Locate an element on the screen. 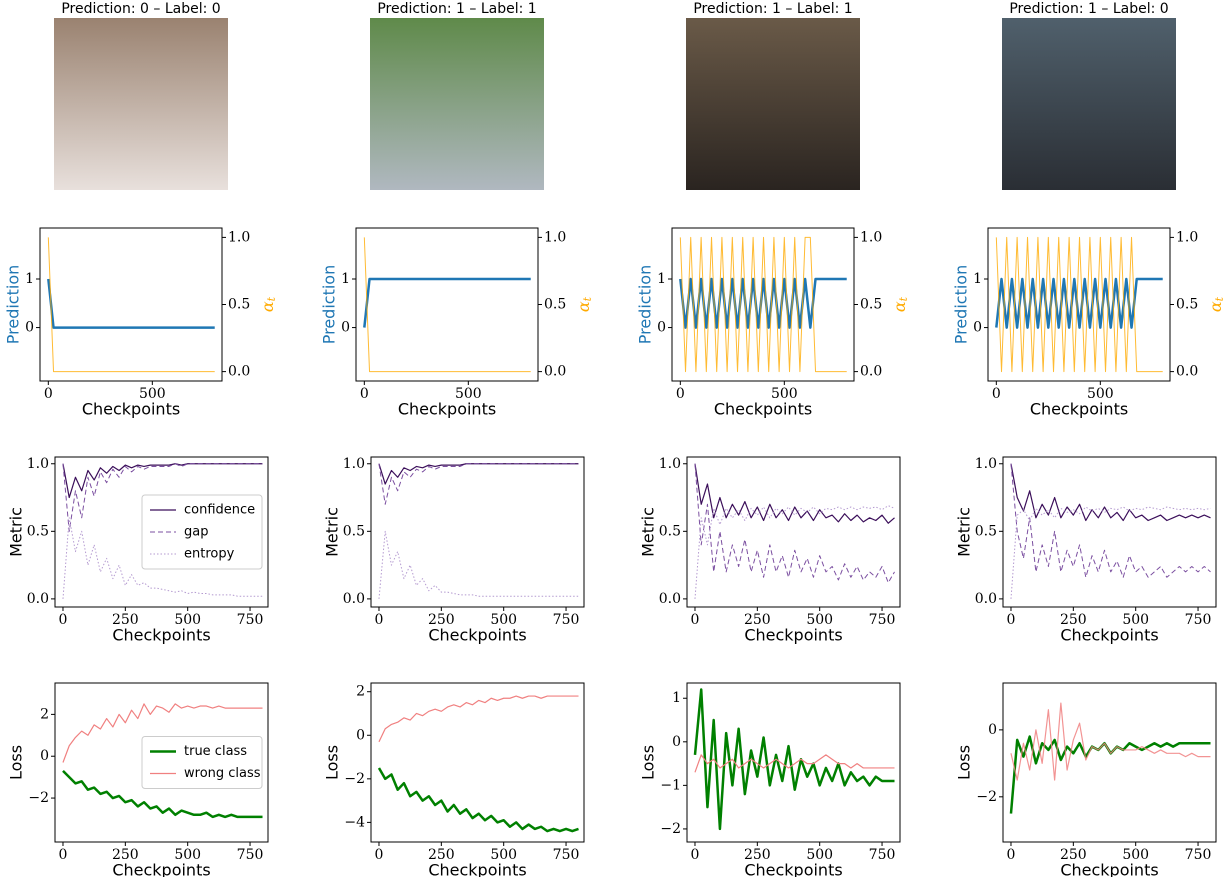  y2-axis-label: αt is located at coordinates (900, 304).